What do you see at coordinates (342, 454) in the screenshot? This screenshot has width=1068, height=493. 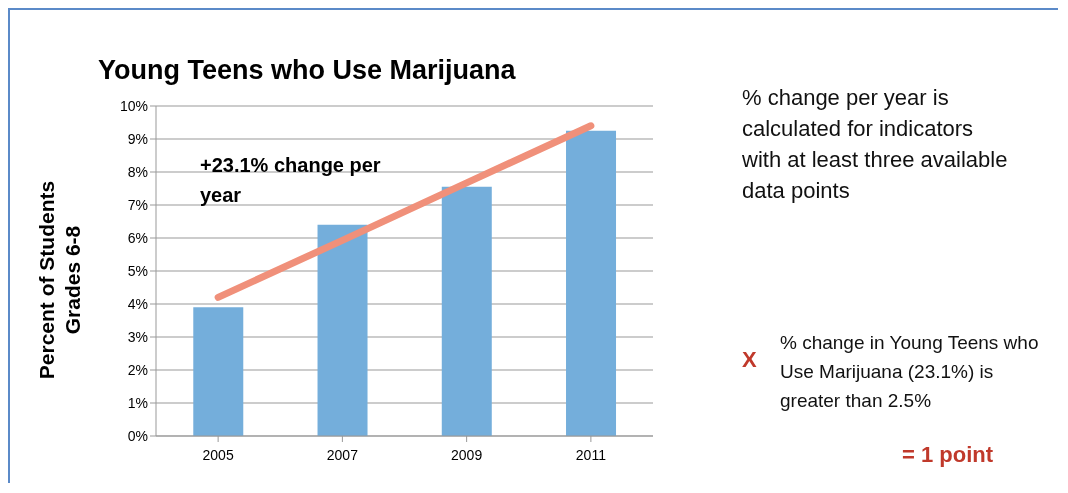 I see `x-tick-label: 2007` at bounding box center [342, 454].